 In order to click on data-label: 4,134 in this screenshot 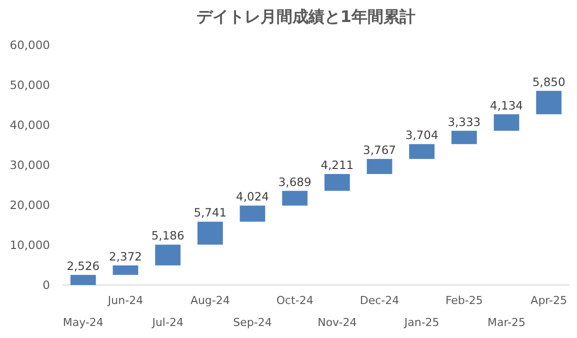, I will do `click(506, 105)`.